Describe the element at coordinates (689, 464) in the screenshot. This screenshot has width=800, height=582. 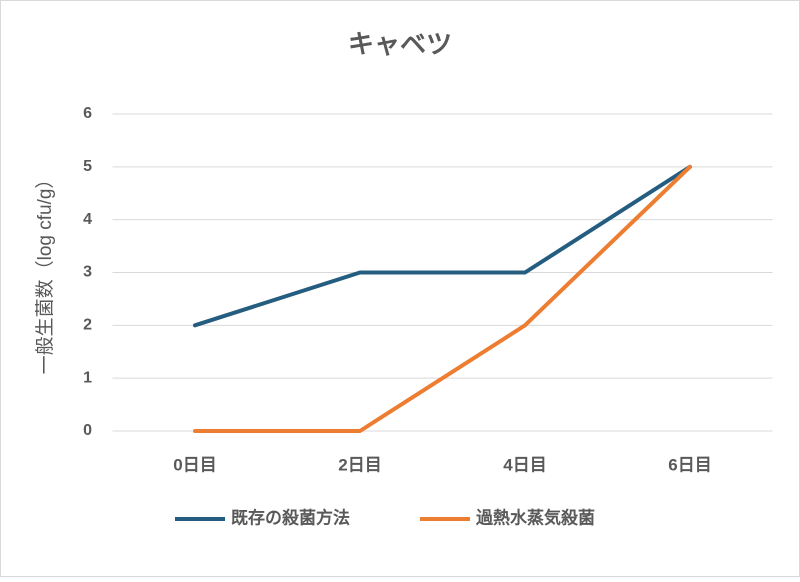
I see `x-tick-label: 6日目` at that location.